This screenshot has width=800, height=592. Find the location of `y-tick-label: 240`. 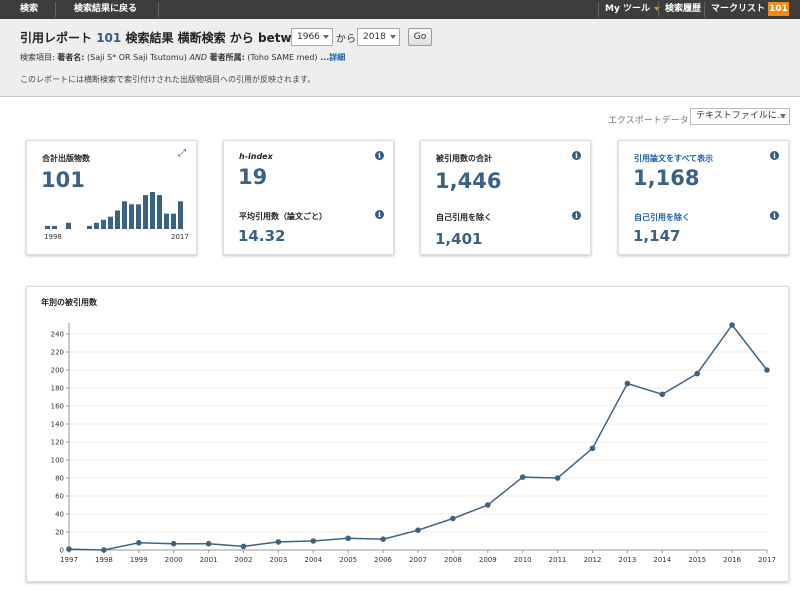

y-tick-label: 240 is located at coordinates (57, 335).